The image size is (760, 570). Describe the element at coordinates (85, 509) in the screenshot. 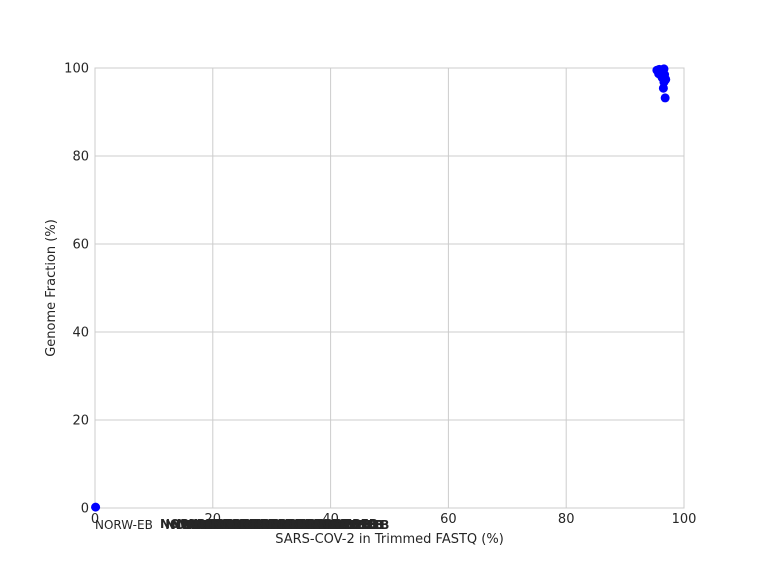

I see `y-tick-label: 0` at that location.